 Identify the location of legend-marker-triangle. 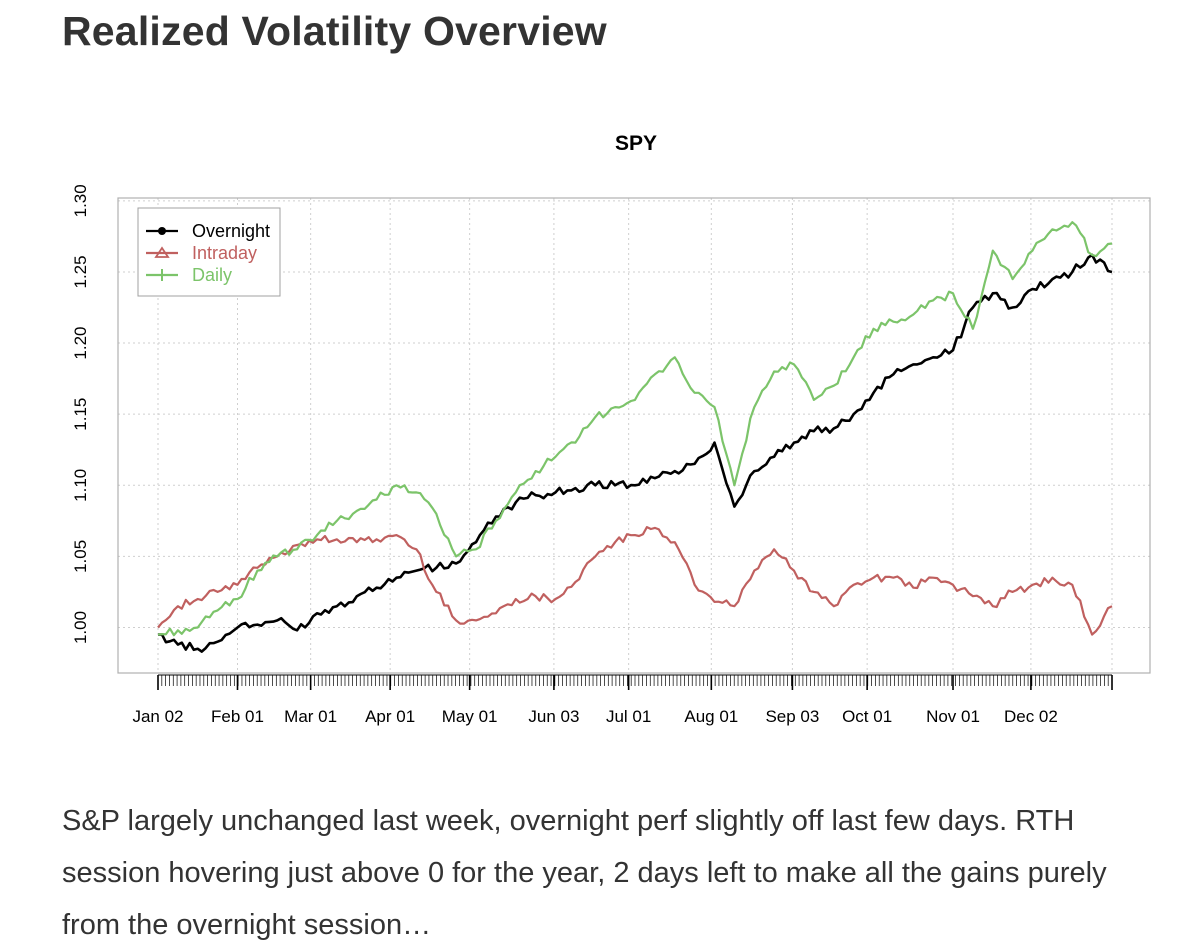
(162, 252).